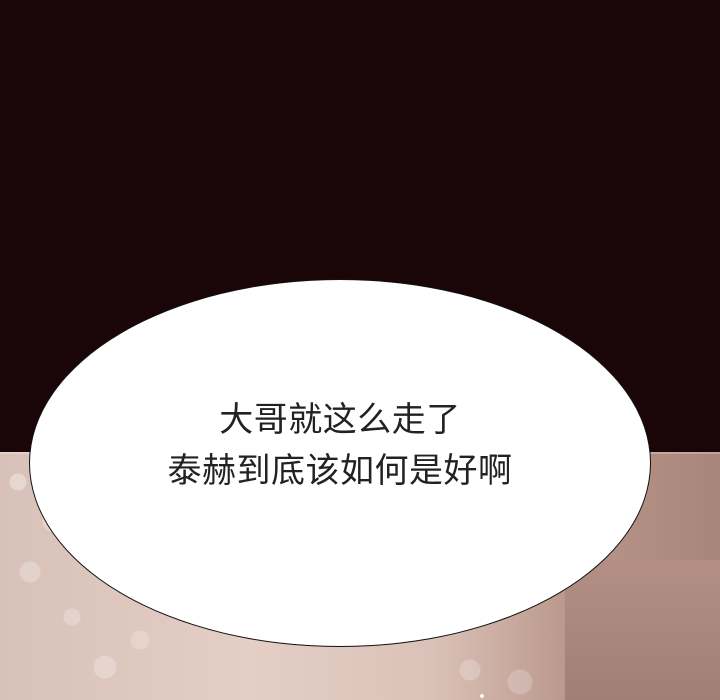 The height and width of the screenshot is (700, 720). Describe the element at coordinates (340, 420) in the screenshot. I see `speech-line-1: 大哥就这么走了` at that location.